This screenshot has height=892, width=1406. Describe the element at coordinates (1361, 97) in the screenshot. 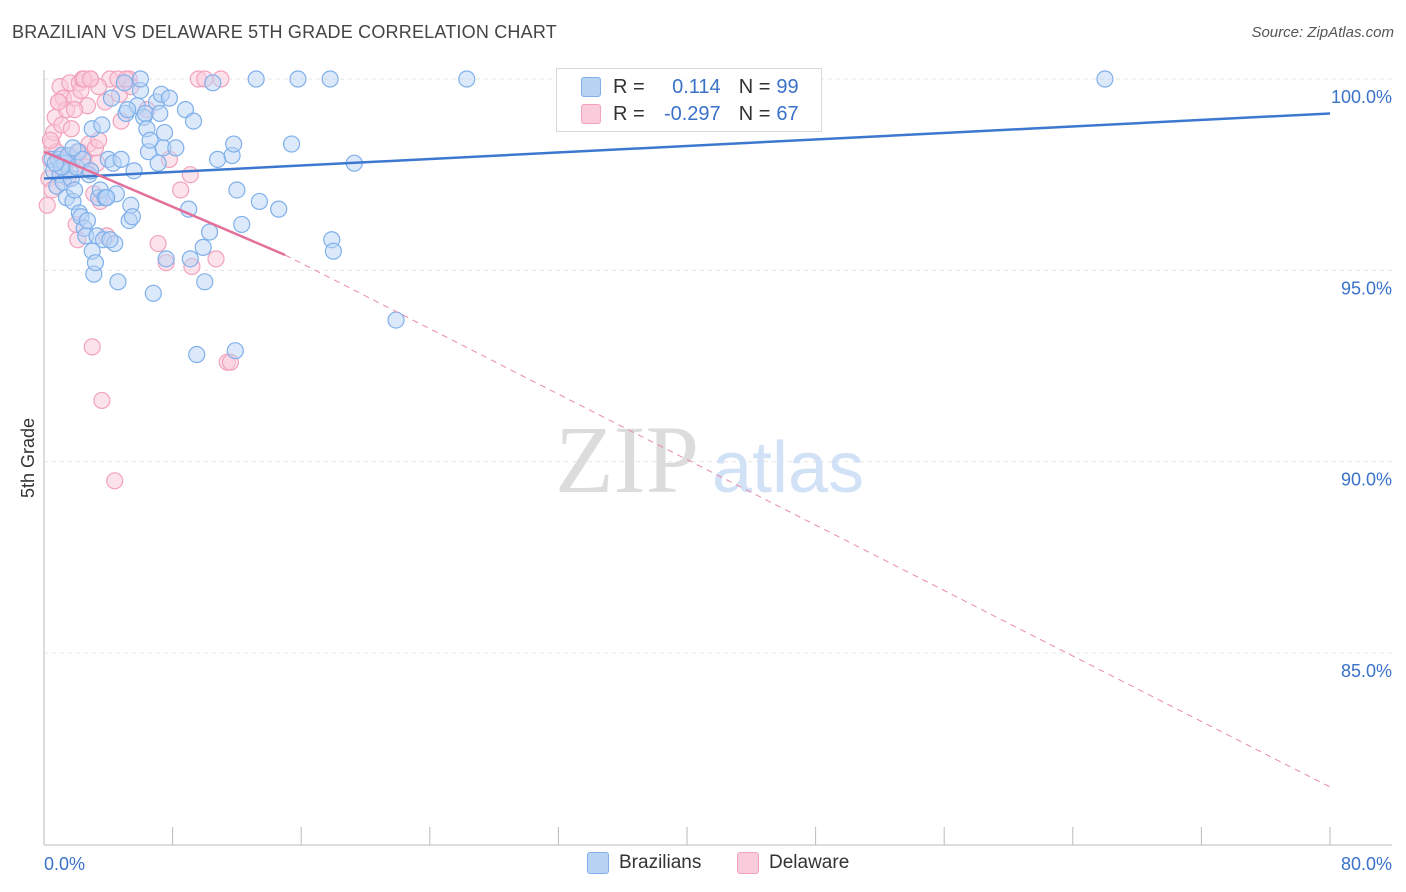

I see `y-tick-label: 100.0%` at that location.